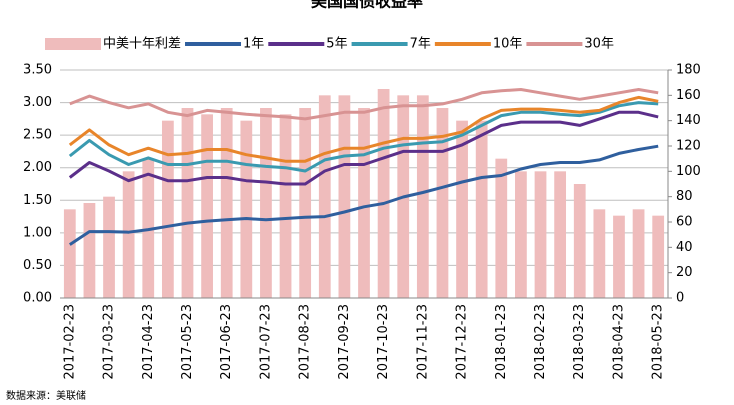 This screenshot has width=734, height=405. Describe the element at coordinates (684, 247) in the screenshot. I see `y2-tick-label: 40` at that location.